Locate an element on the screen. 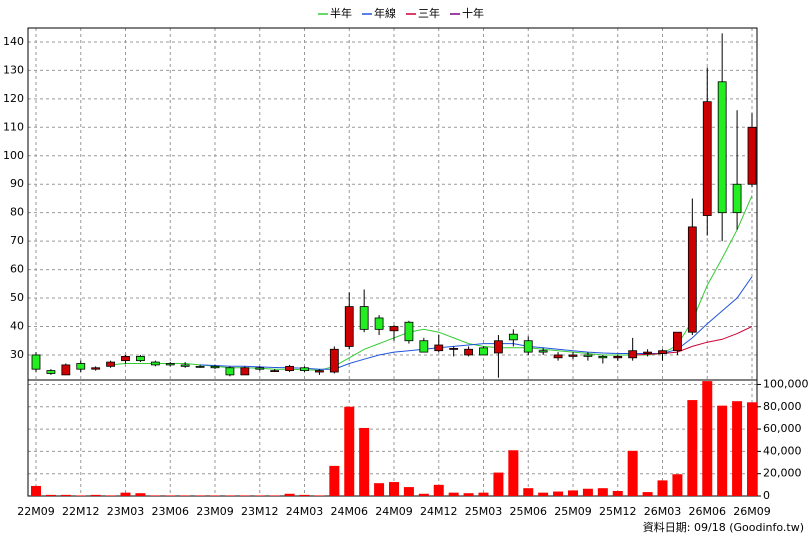 This screenshot has height=544, width=808. x-tick-label: 24M09 is located at coordinates (394, 511).